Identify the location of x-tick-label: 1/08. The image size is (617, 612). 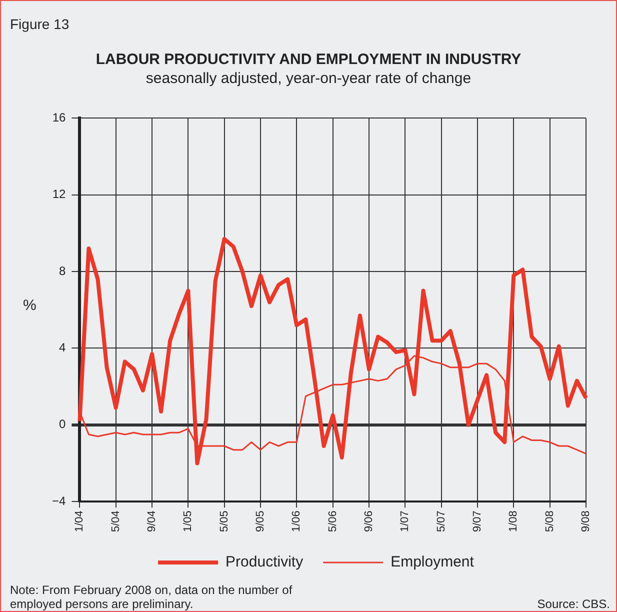
(514, 521).